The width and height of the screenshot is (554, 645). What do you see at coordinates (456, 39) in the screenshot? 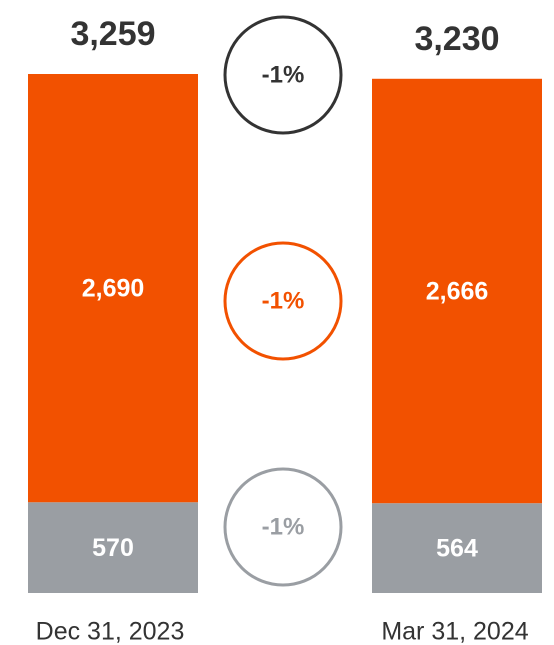
I see `total-label: 3,230` at bounding box center [456, 39].